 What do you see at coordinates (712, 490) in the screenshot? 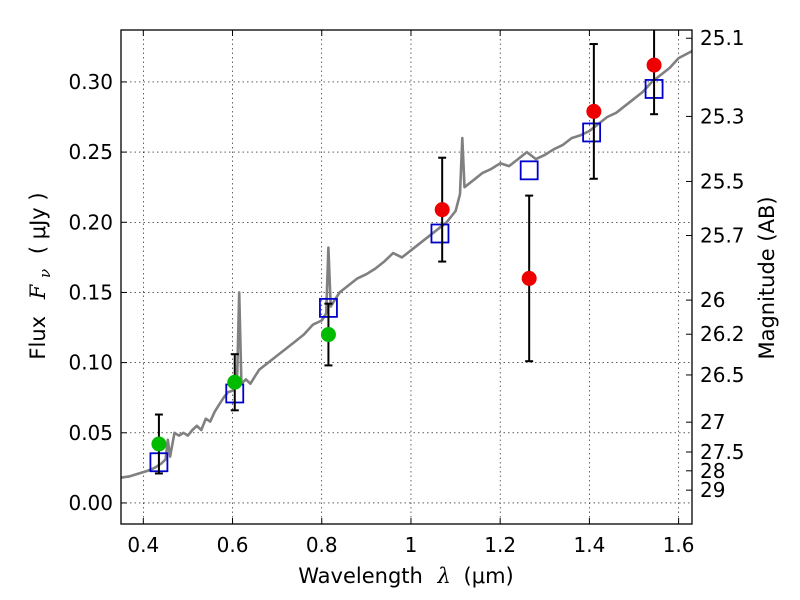
I see `y2-tick-label: 29` at bounding box center [712, 490].